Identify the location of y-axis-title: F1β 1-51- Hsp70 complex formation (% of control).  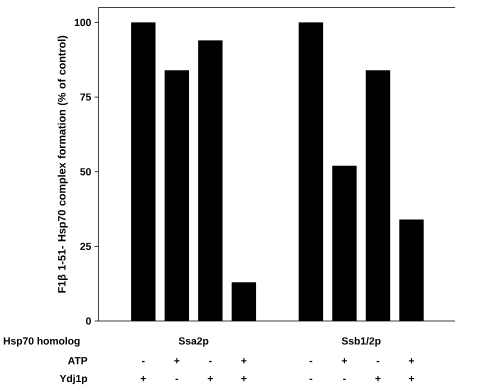
(63, 164).